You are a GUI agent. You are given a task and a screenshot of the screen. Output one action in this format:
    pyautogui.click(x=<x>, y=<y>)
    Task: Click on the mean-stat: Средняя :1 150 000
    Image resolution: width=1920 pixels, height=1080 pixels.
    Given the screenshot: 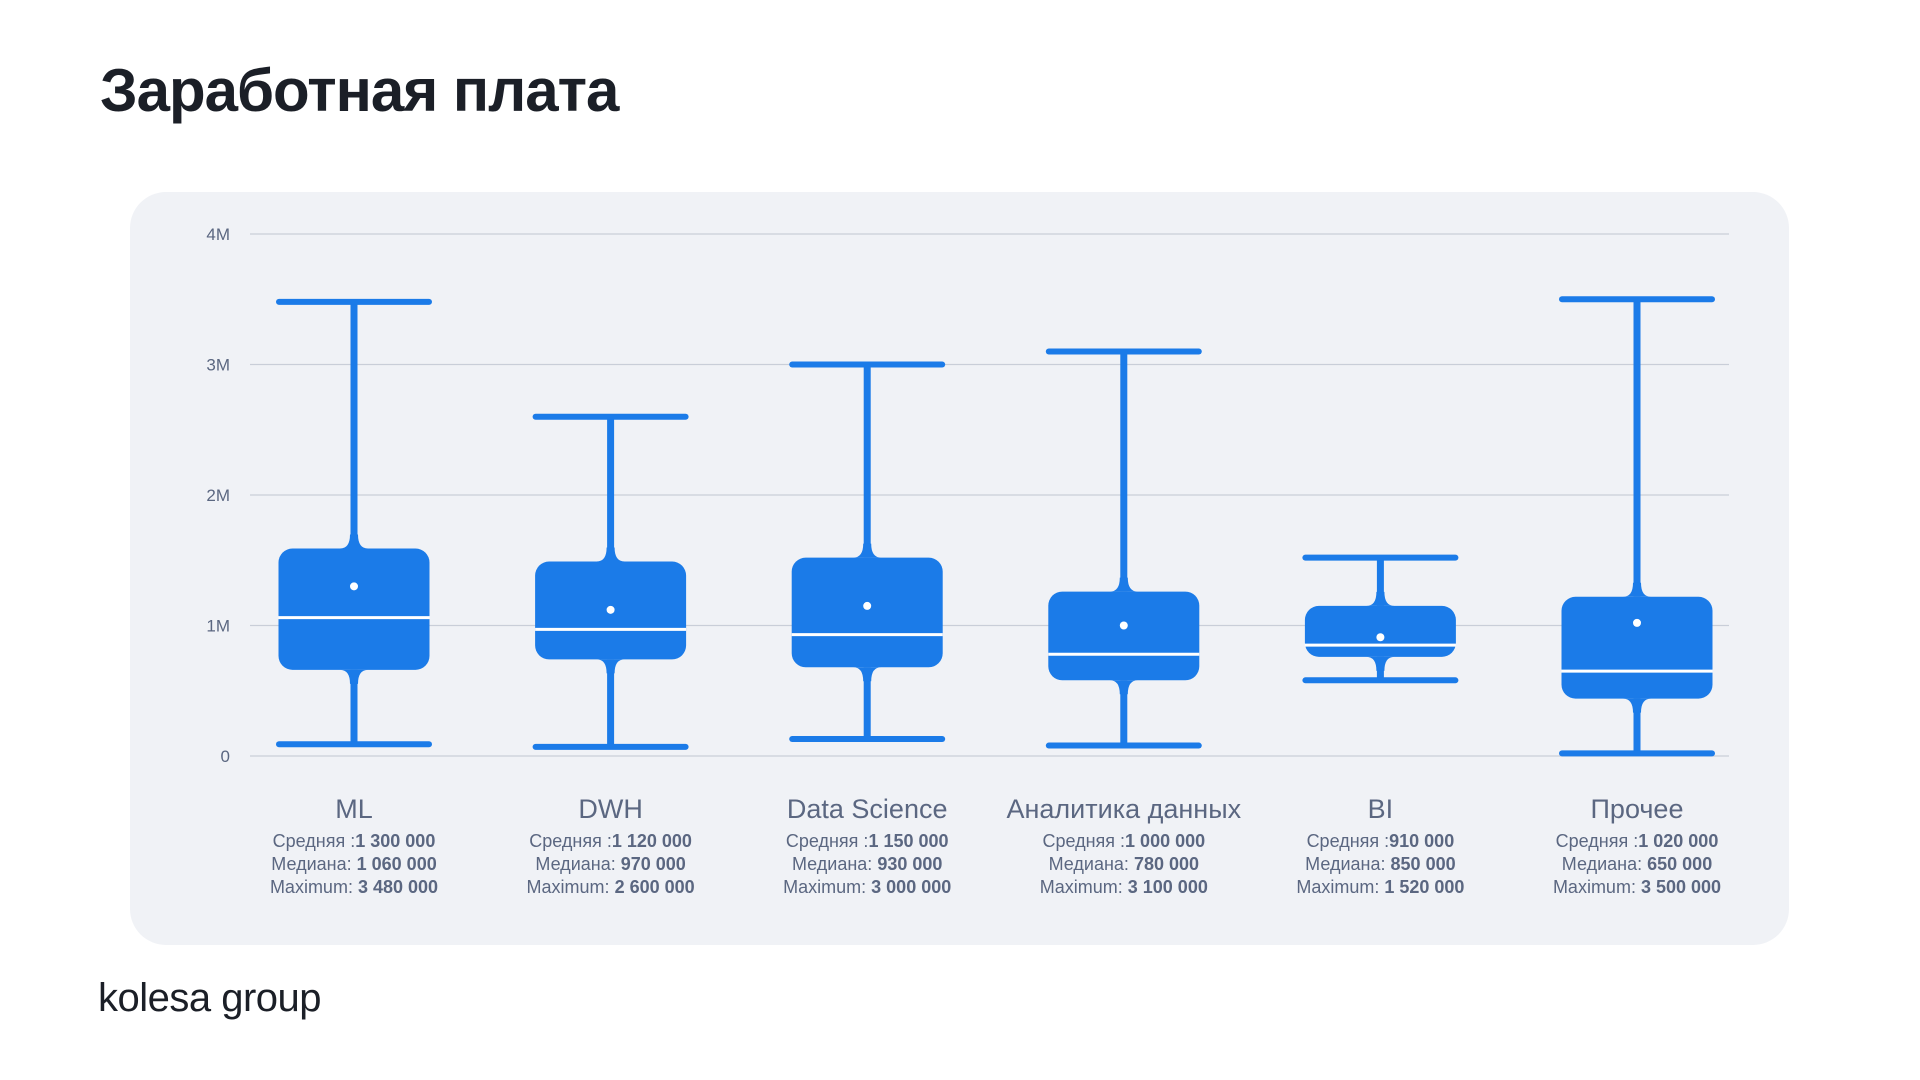 What is the action you would take?
    pyautogui.click(x=867, y=841)
    